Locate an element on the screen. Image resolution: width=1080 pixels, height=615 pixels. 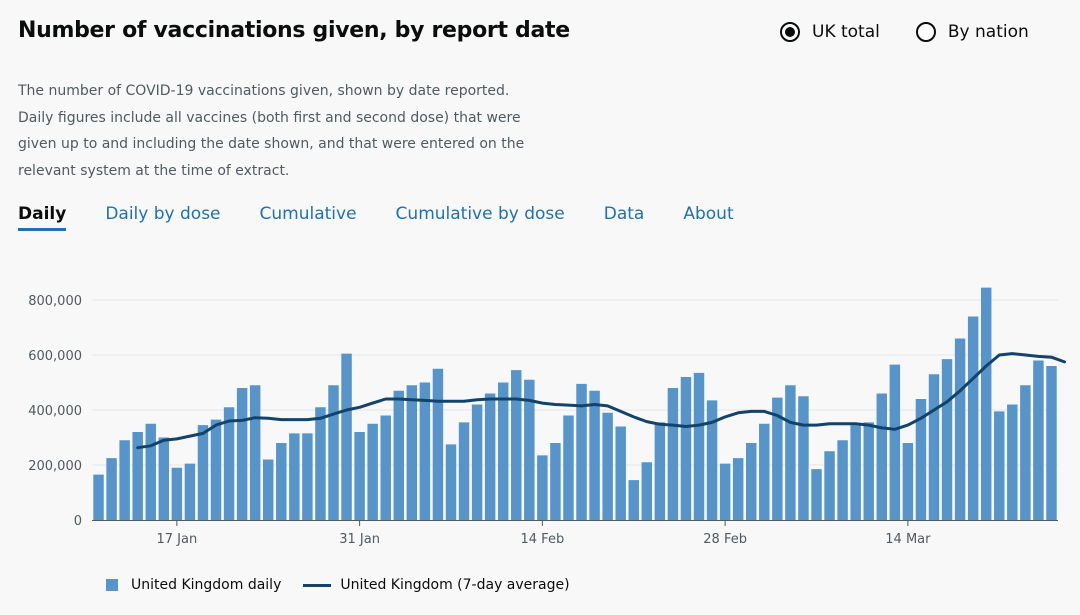
x-tick-label: 28 Feb is located at coordinates (725, 539).